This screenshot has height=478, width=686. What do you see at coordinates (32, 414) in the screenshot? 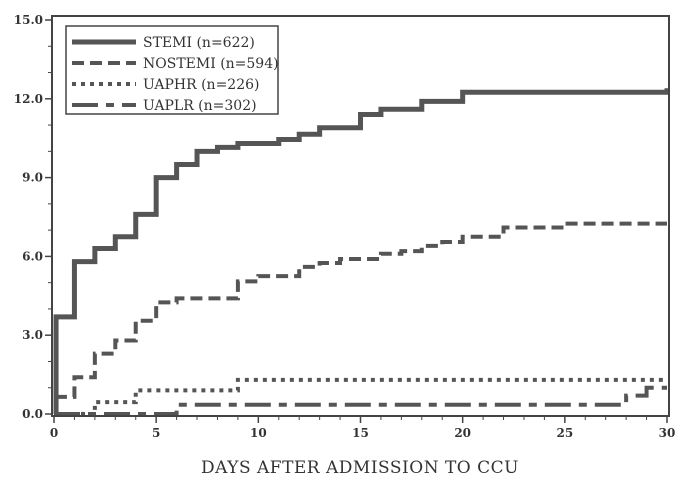
I see `y-tick-label: 0.0` at bounding box center [32, 414].